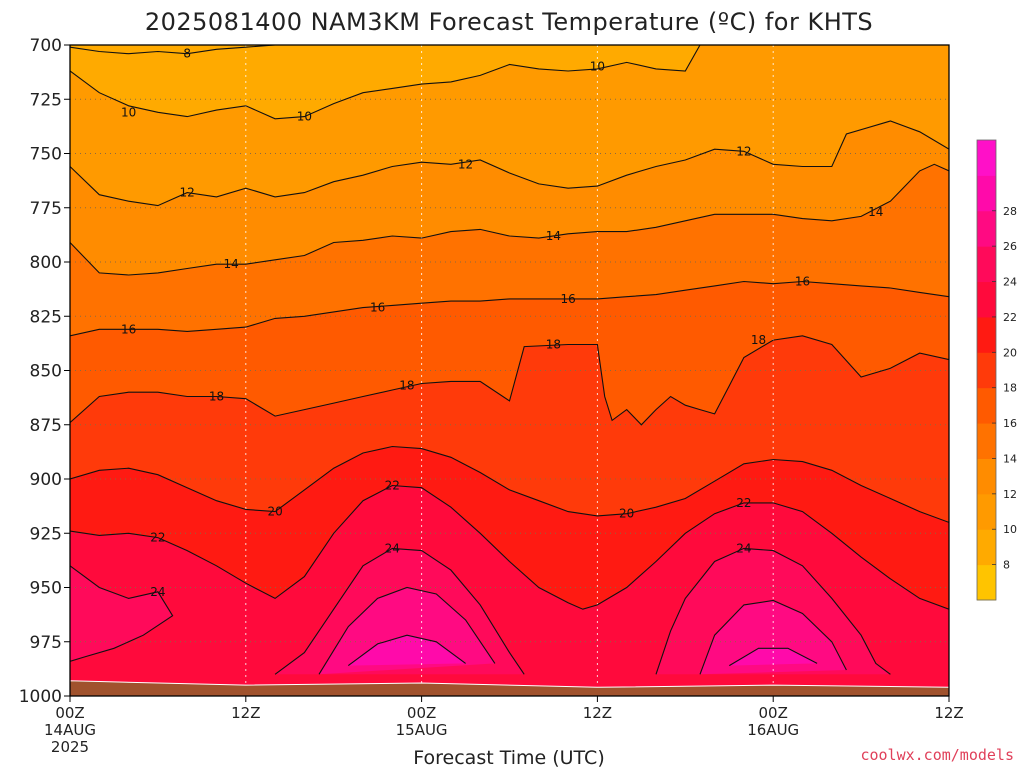  I want to click on y-tick-label: 875, so click(46, 426).